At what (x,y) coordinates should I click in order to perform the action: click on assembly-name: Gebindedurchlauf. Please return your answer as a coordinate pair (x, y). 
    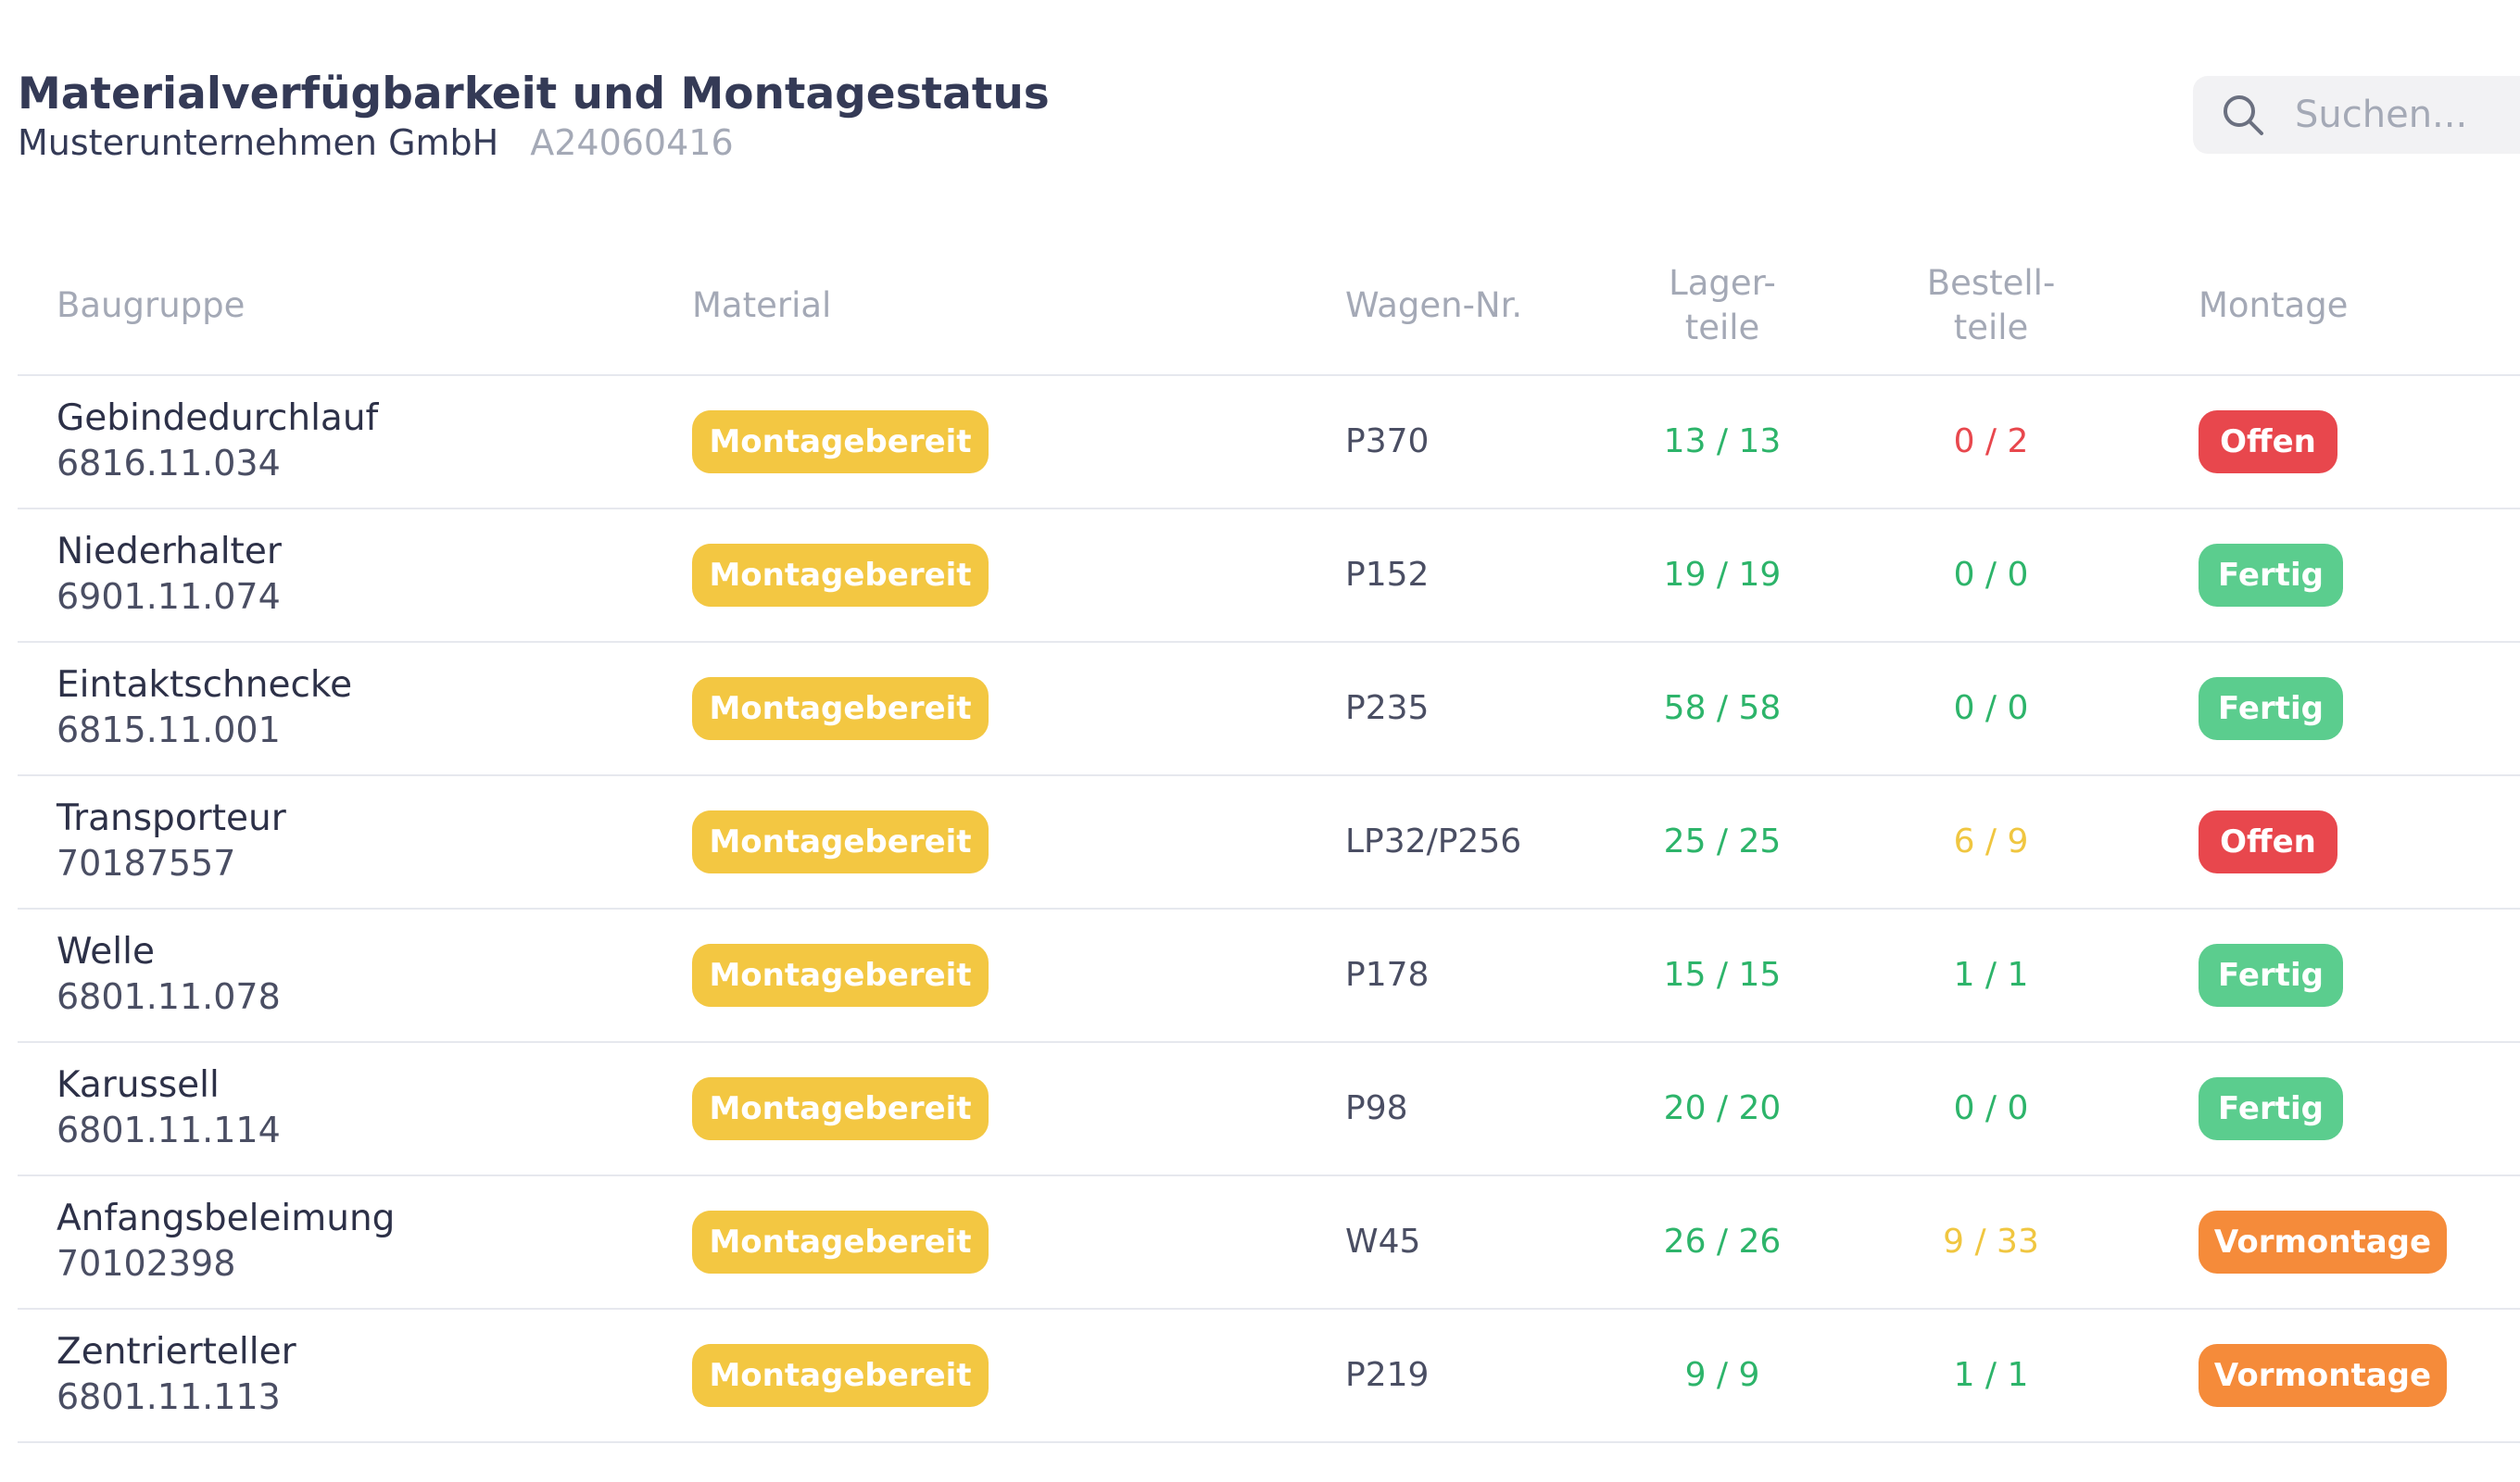
    Looking at the image, I should click on (218, 418).